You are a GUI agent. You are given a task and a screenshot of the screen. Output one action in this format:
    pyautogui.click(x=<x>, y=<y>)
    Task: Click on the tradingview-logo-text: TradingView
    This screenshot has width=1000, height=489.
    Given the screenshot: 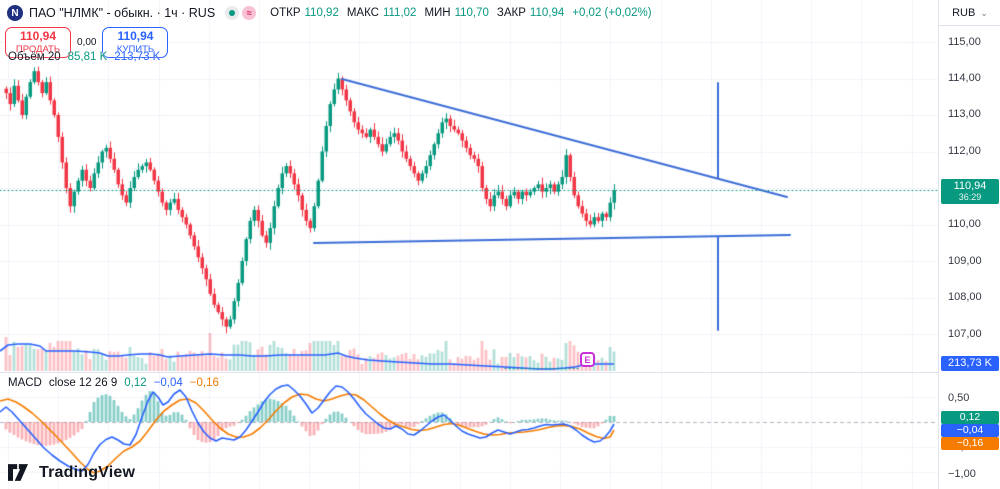 What is the action you would take?
    pyautogui.click(x=87, y=472)
    